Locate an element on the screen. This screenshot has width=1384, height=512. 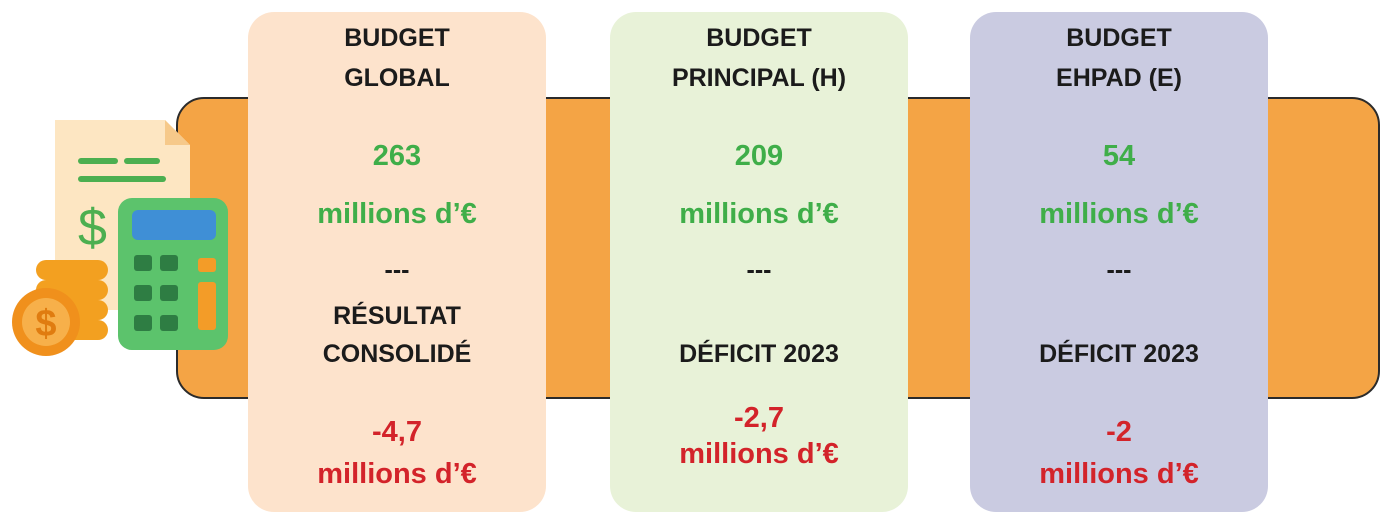
result-label: RÉSULTAT is located at coordinates (397, 316).